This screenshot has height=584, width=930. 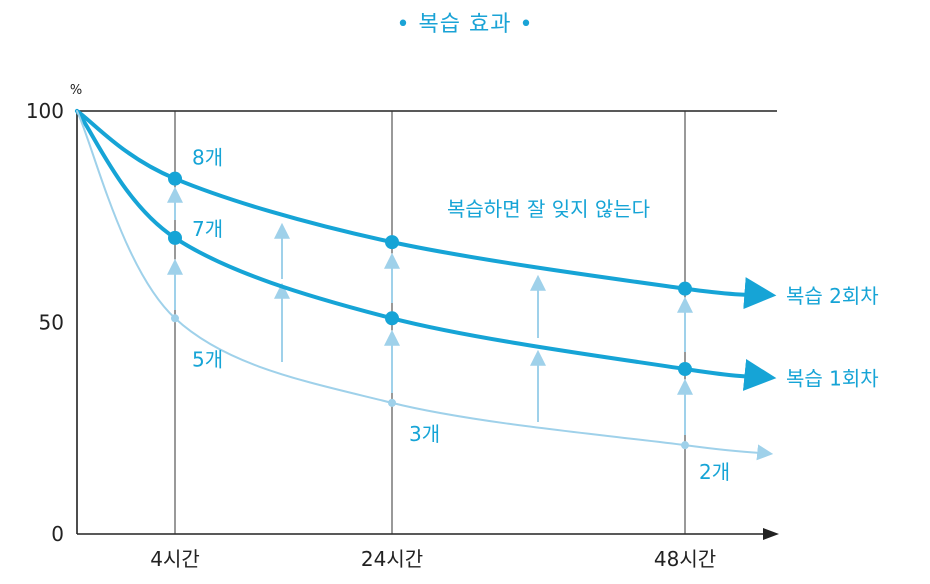 I want to click on x-tick-label: 24시간, so click(x=392, y=559).